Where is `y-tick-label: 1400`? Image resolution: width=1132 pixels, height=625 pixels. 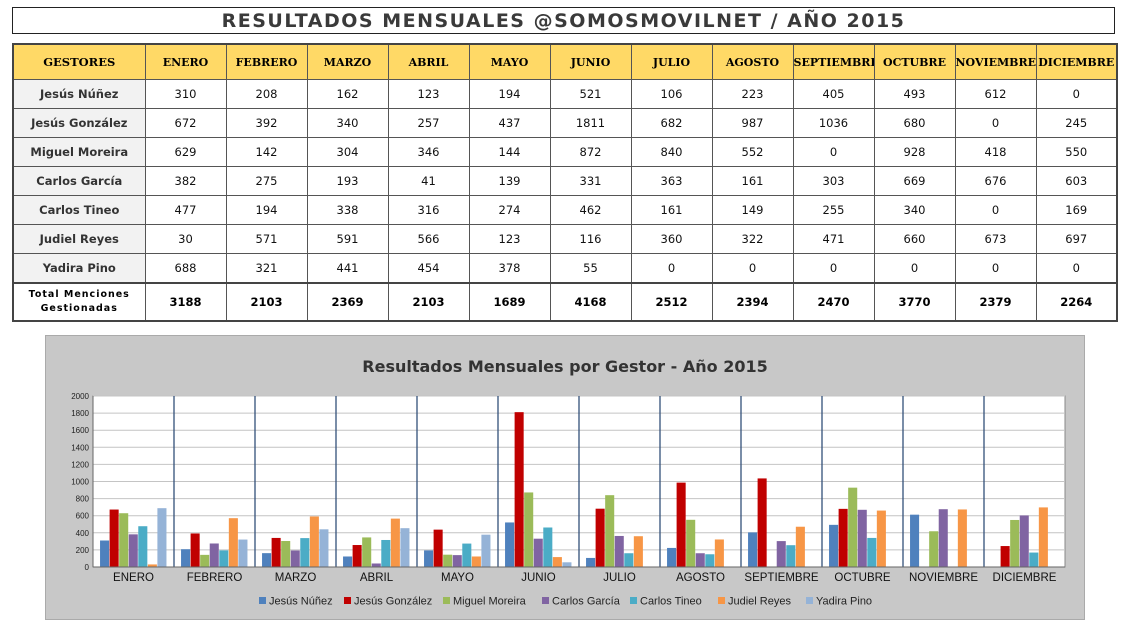
y-tick-label: 1400 is located at coordinates (80, 447).